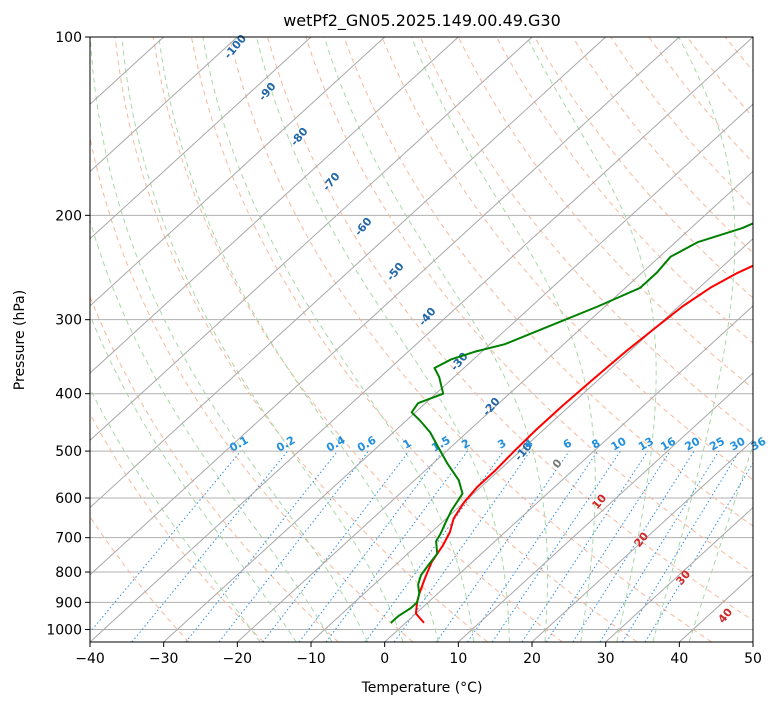 This screenshot has width=775, height=708. I want to click on x-axis-label: Temperature (°C), so click(422, 688).